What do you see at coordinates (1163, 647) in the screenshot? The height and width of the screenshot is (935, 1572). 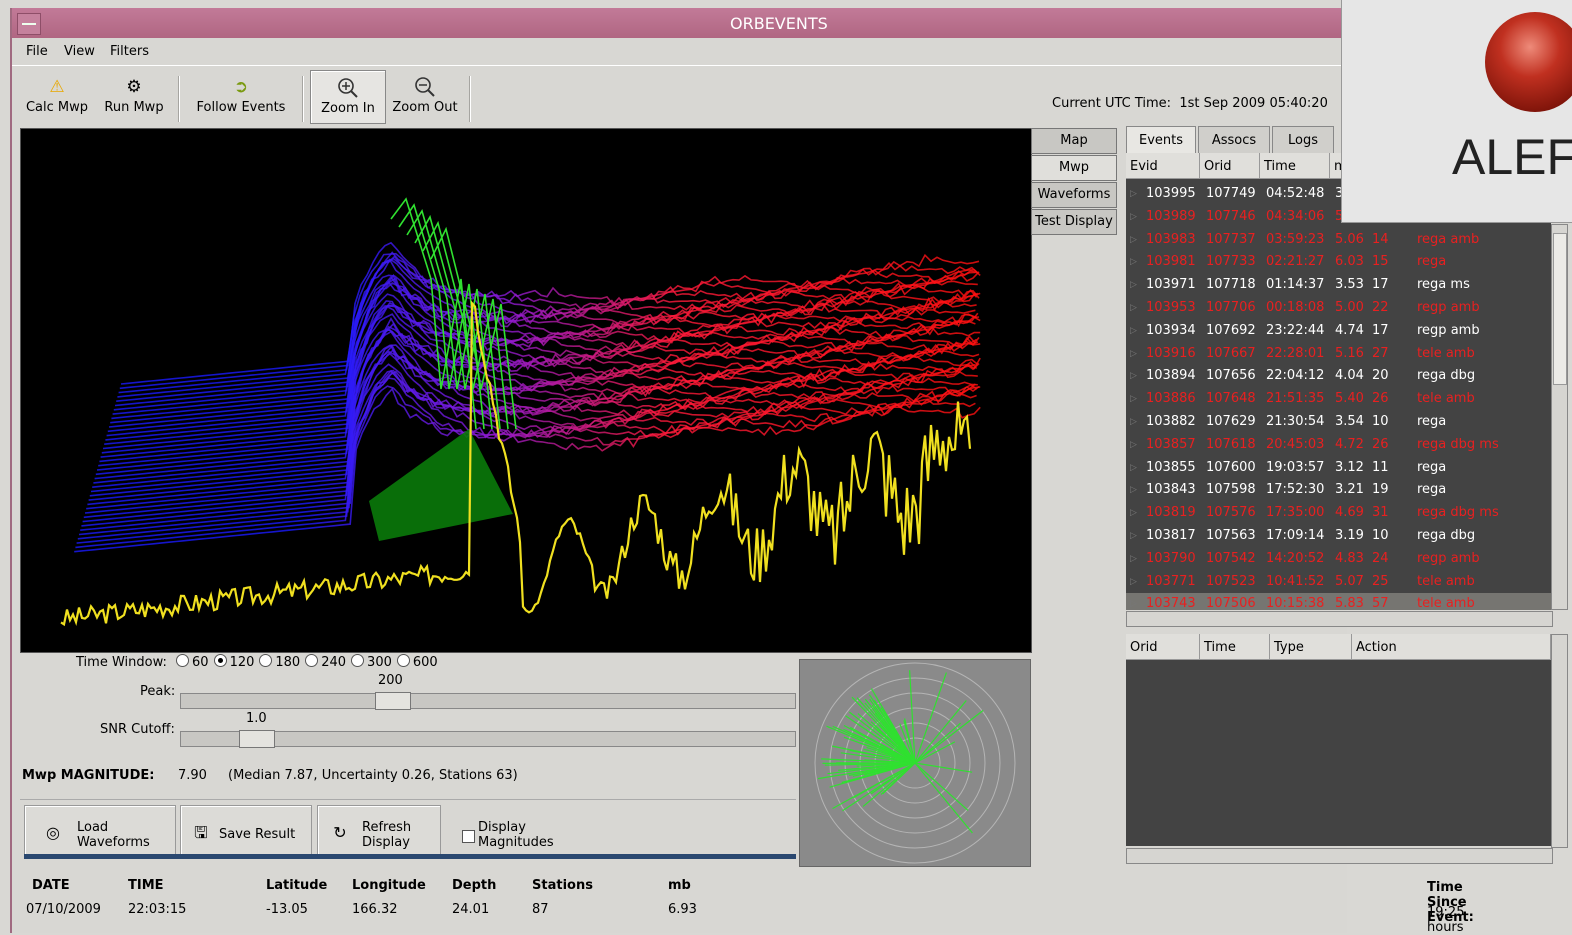 I see `col-assoc-orid: Orid` at bounding box center [1163, 647].